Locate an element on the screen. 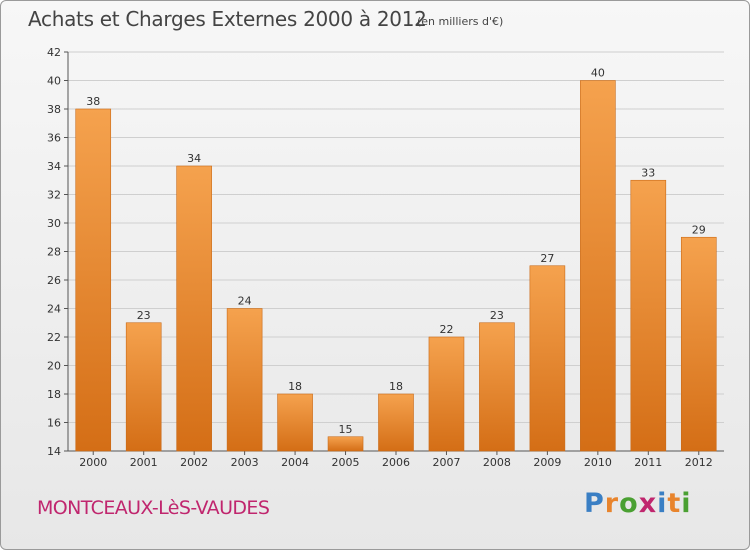 The image size is (750, 550). bar-value-label: 34 is located at coordinates (194, 158).